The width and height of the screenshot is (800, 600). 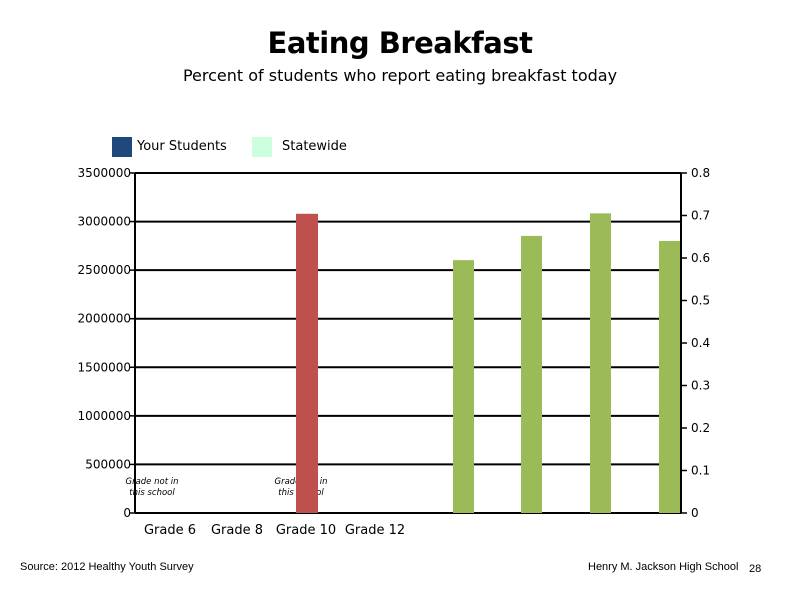 What do you see at coordinates (755, 569) in the screenshot?
I see `page-number: 28` at bounding box center [755, 569].